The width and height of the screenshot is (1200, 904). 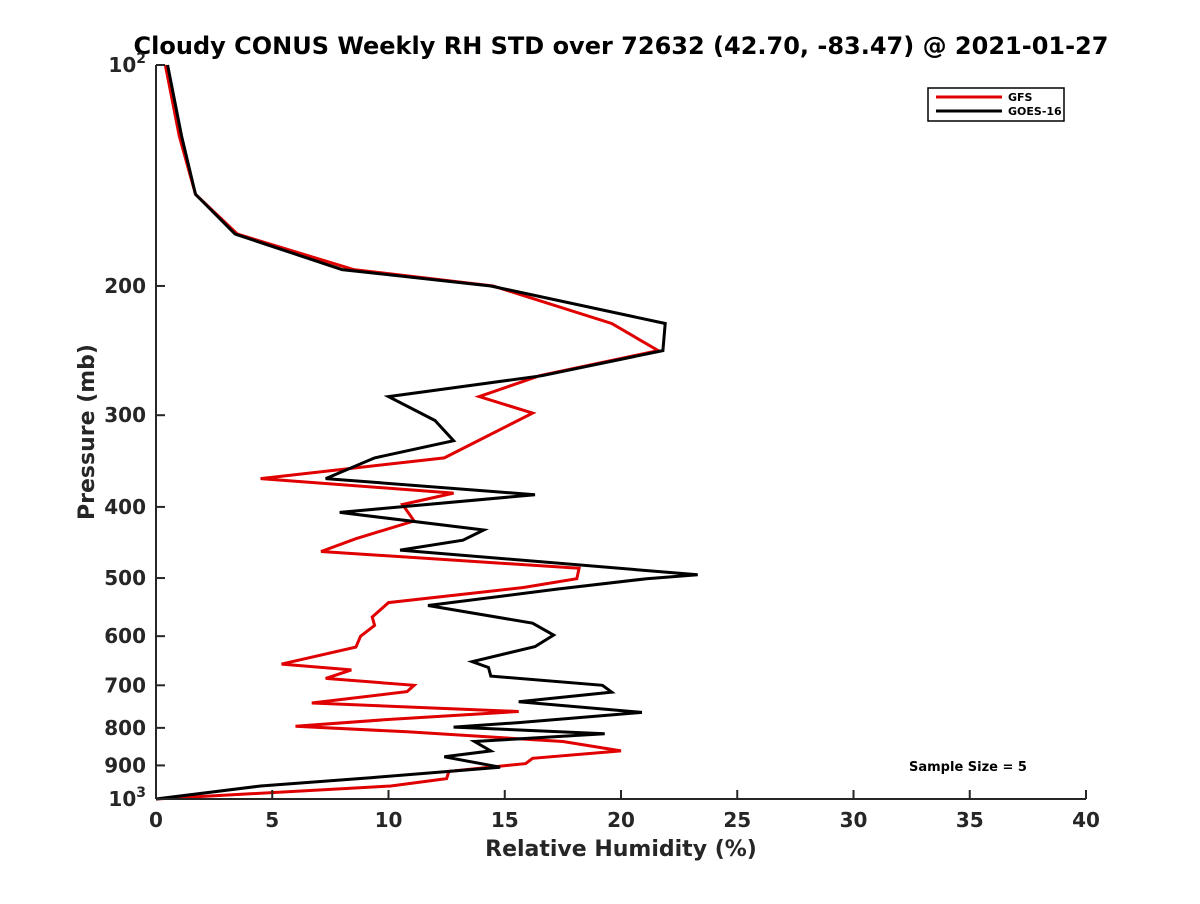 I want to click on x-tick-label: 5, so click(x=272, y=820).